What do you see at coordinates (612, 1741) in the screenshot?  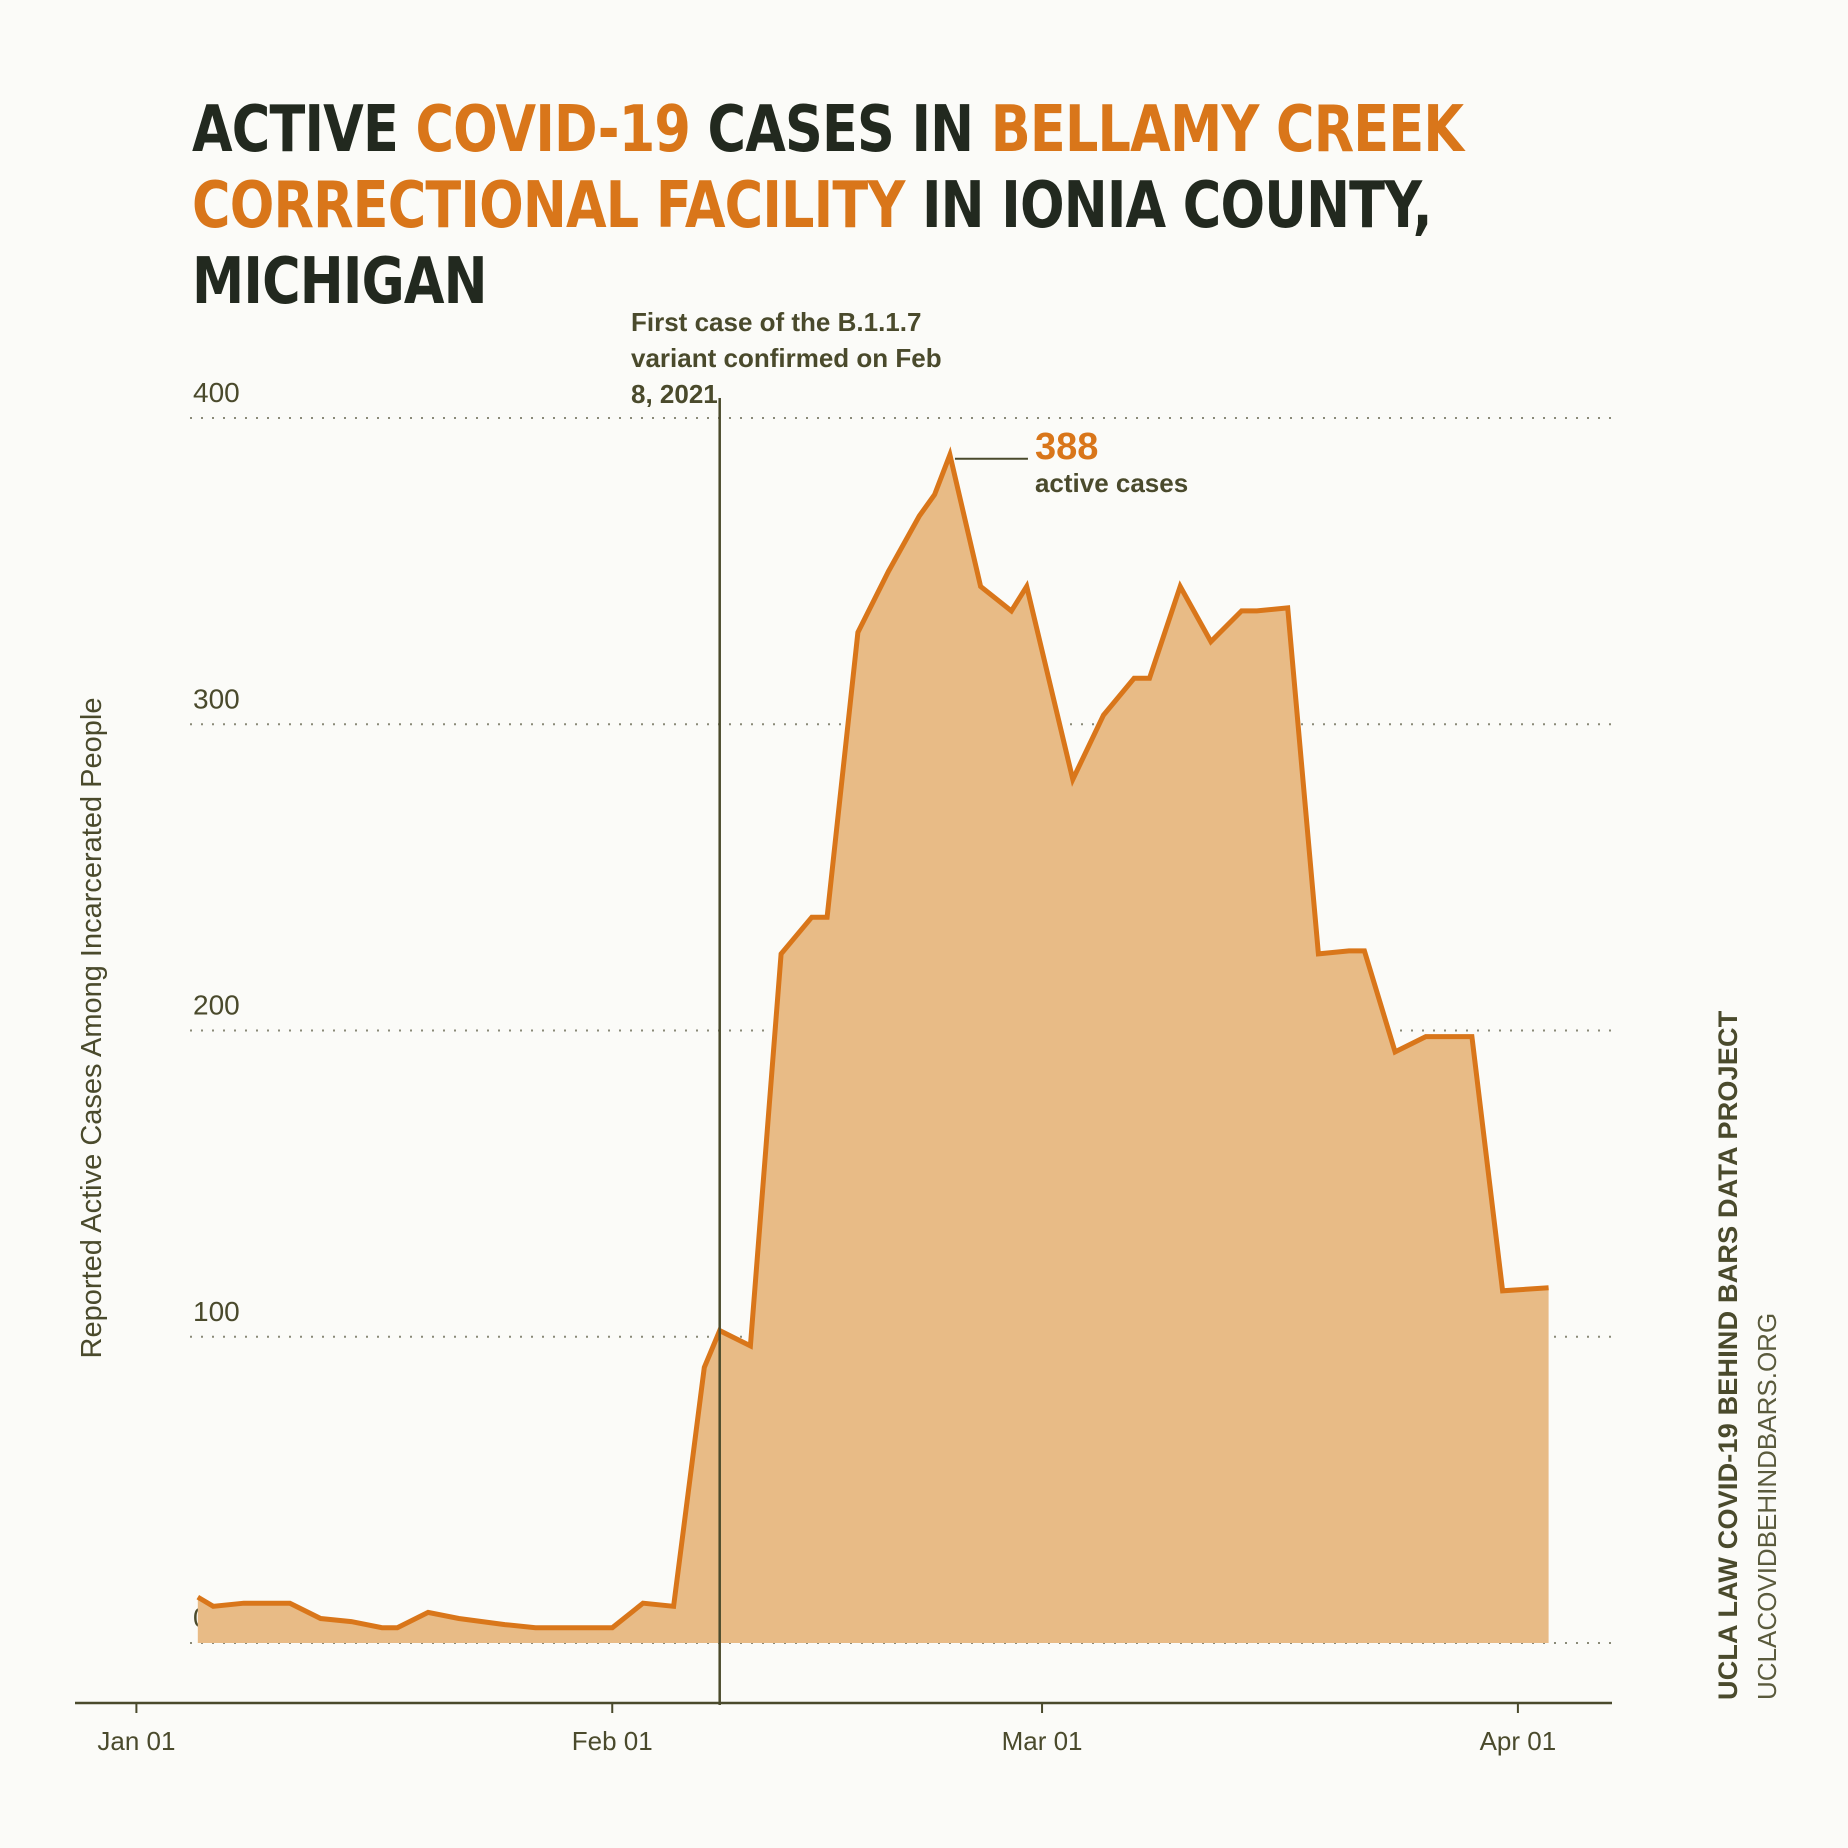 I see `x-tick-label: Feb 01` at bounding box center [612, 1741].